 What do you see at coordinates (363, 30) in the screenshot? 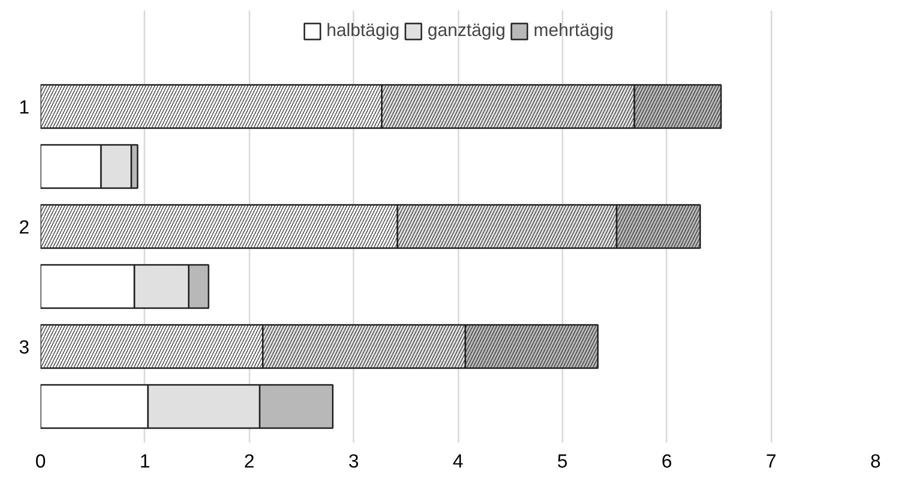
I see `legend-label: halbtägig` at bounding box center [363, 30].